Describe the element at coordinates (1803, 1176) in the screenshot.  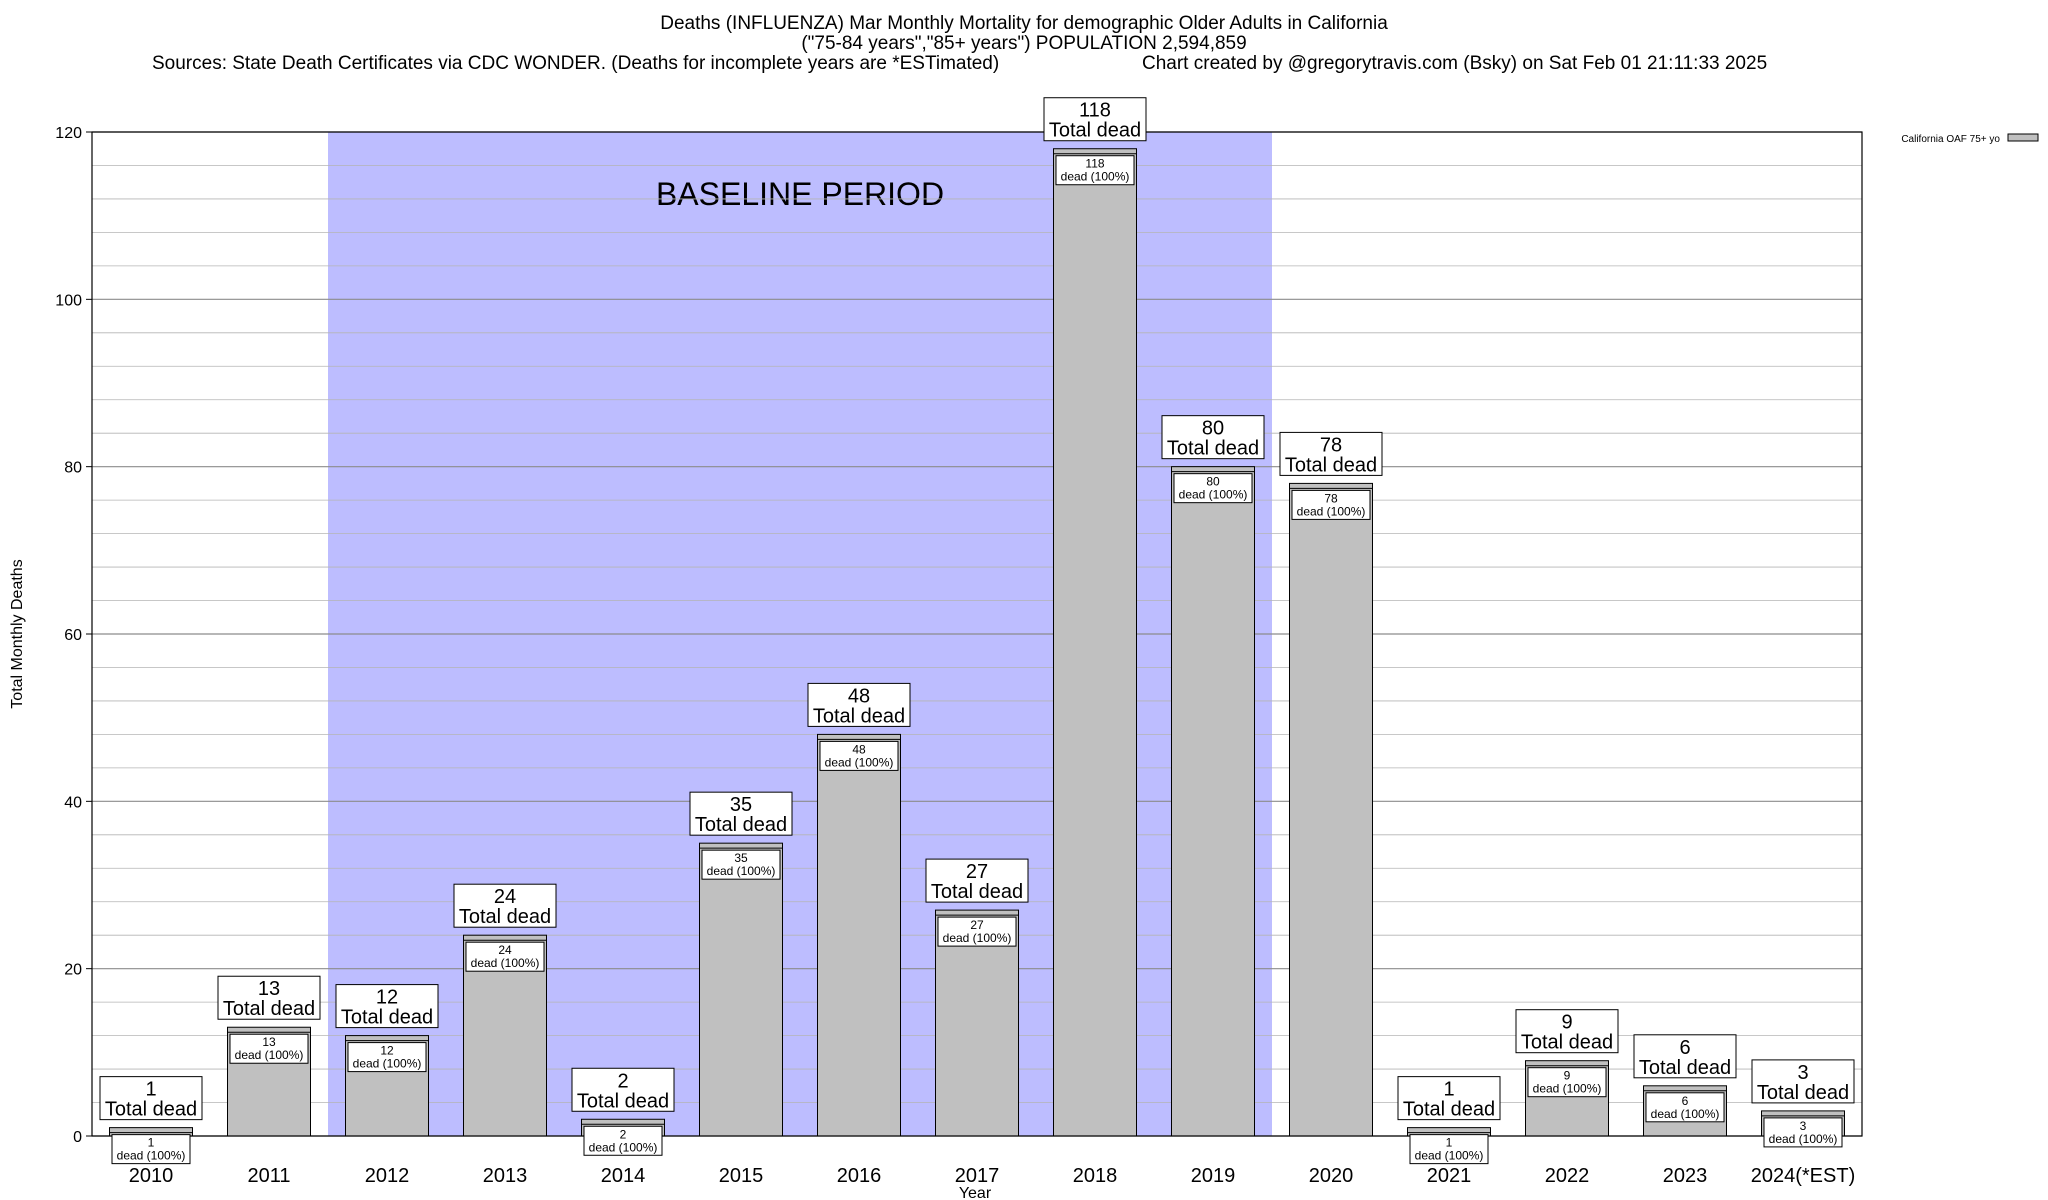
I see `x-tick-label: 2024(*EST)` at that location.